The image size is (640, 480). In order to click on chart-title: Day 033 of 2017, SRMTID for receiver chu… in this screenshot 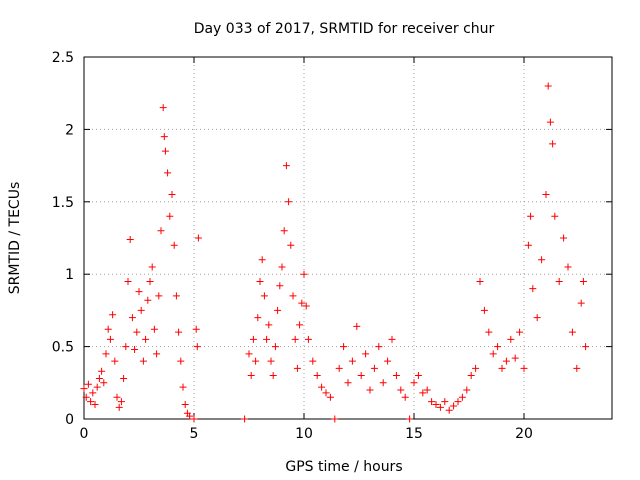, I will do `click(344, 29)`.